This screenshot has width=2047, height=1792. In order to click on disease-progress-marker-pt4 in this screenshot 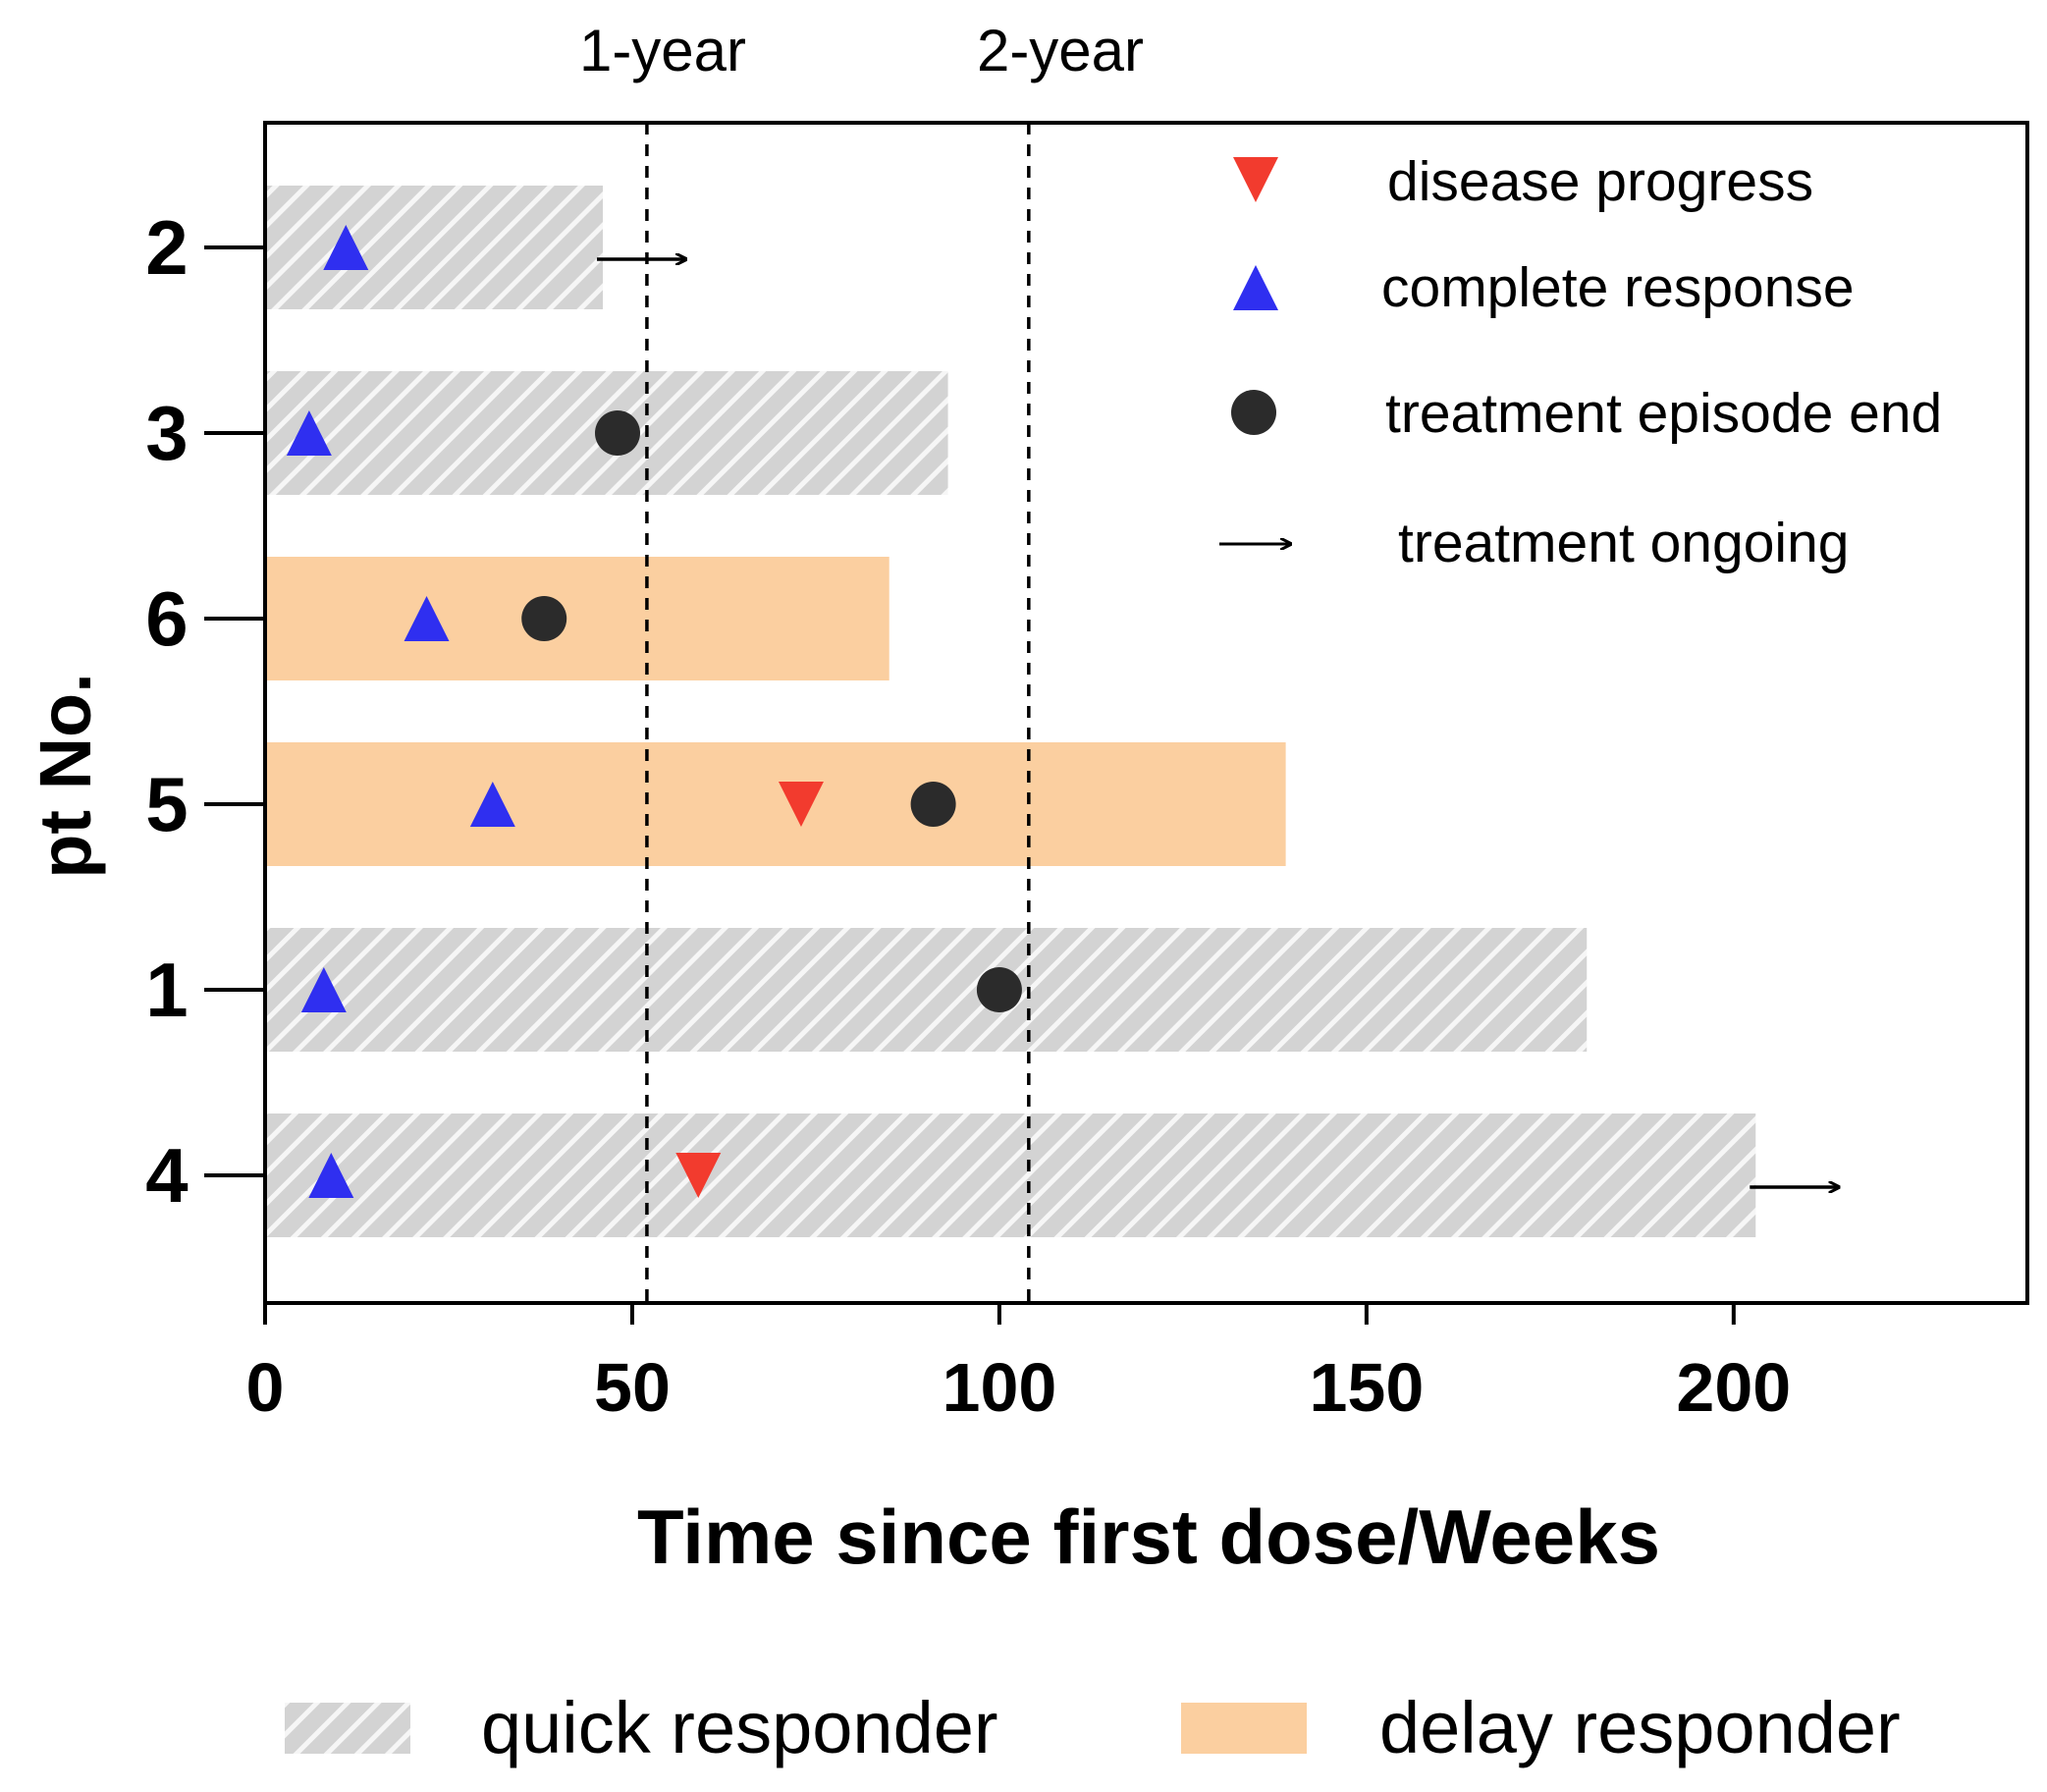, I will do `click(698, 1175)`.